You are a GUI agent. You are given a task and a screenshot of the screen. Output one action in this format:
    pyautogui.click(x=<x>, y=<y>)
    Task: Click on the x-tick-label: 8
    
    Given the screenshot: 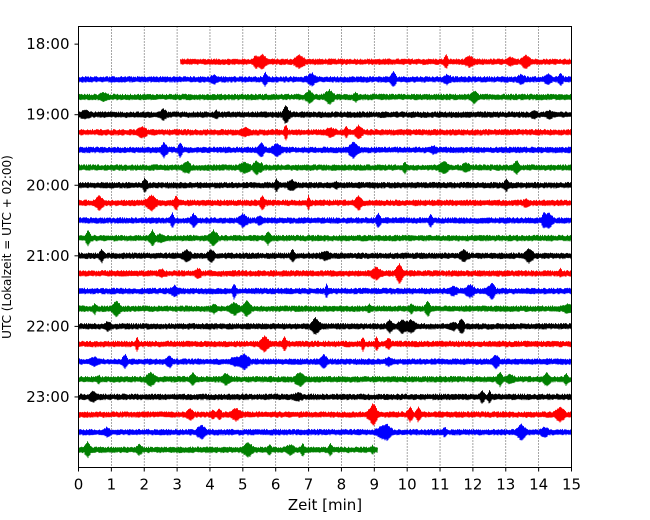 What is the action you would take?
    pyautogui.click(x=342, y=485)
    